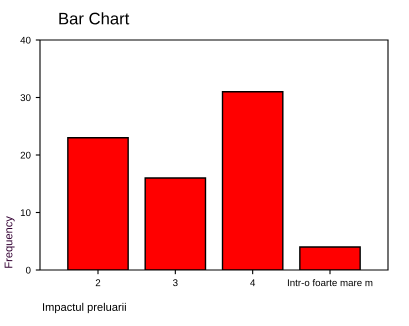  Describe the element at coordinates (330, 282) in the screenshot. I see `x-tick-label: Intr-o foarte mare m` at that location.